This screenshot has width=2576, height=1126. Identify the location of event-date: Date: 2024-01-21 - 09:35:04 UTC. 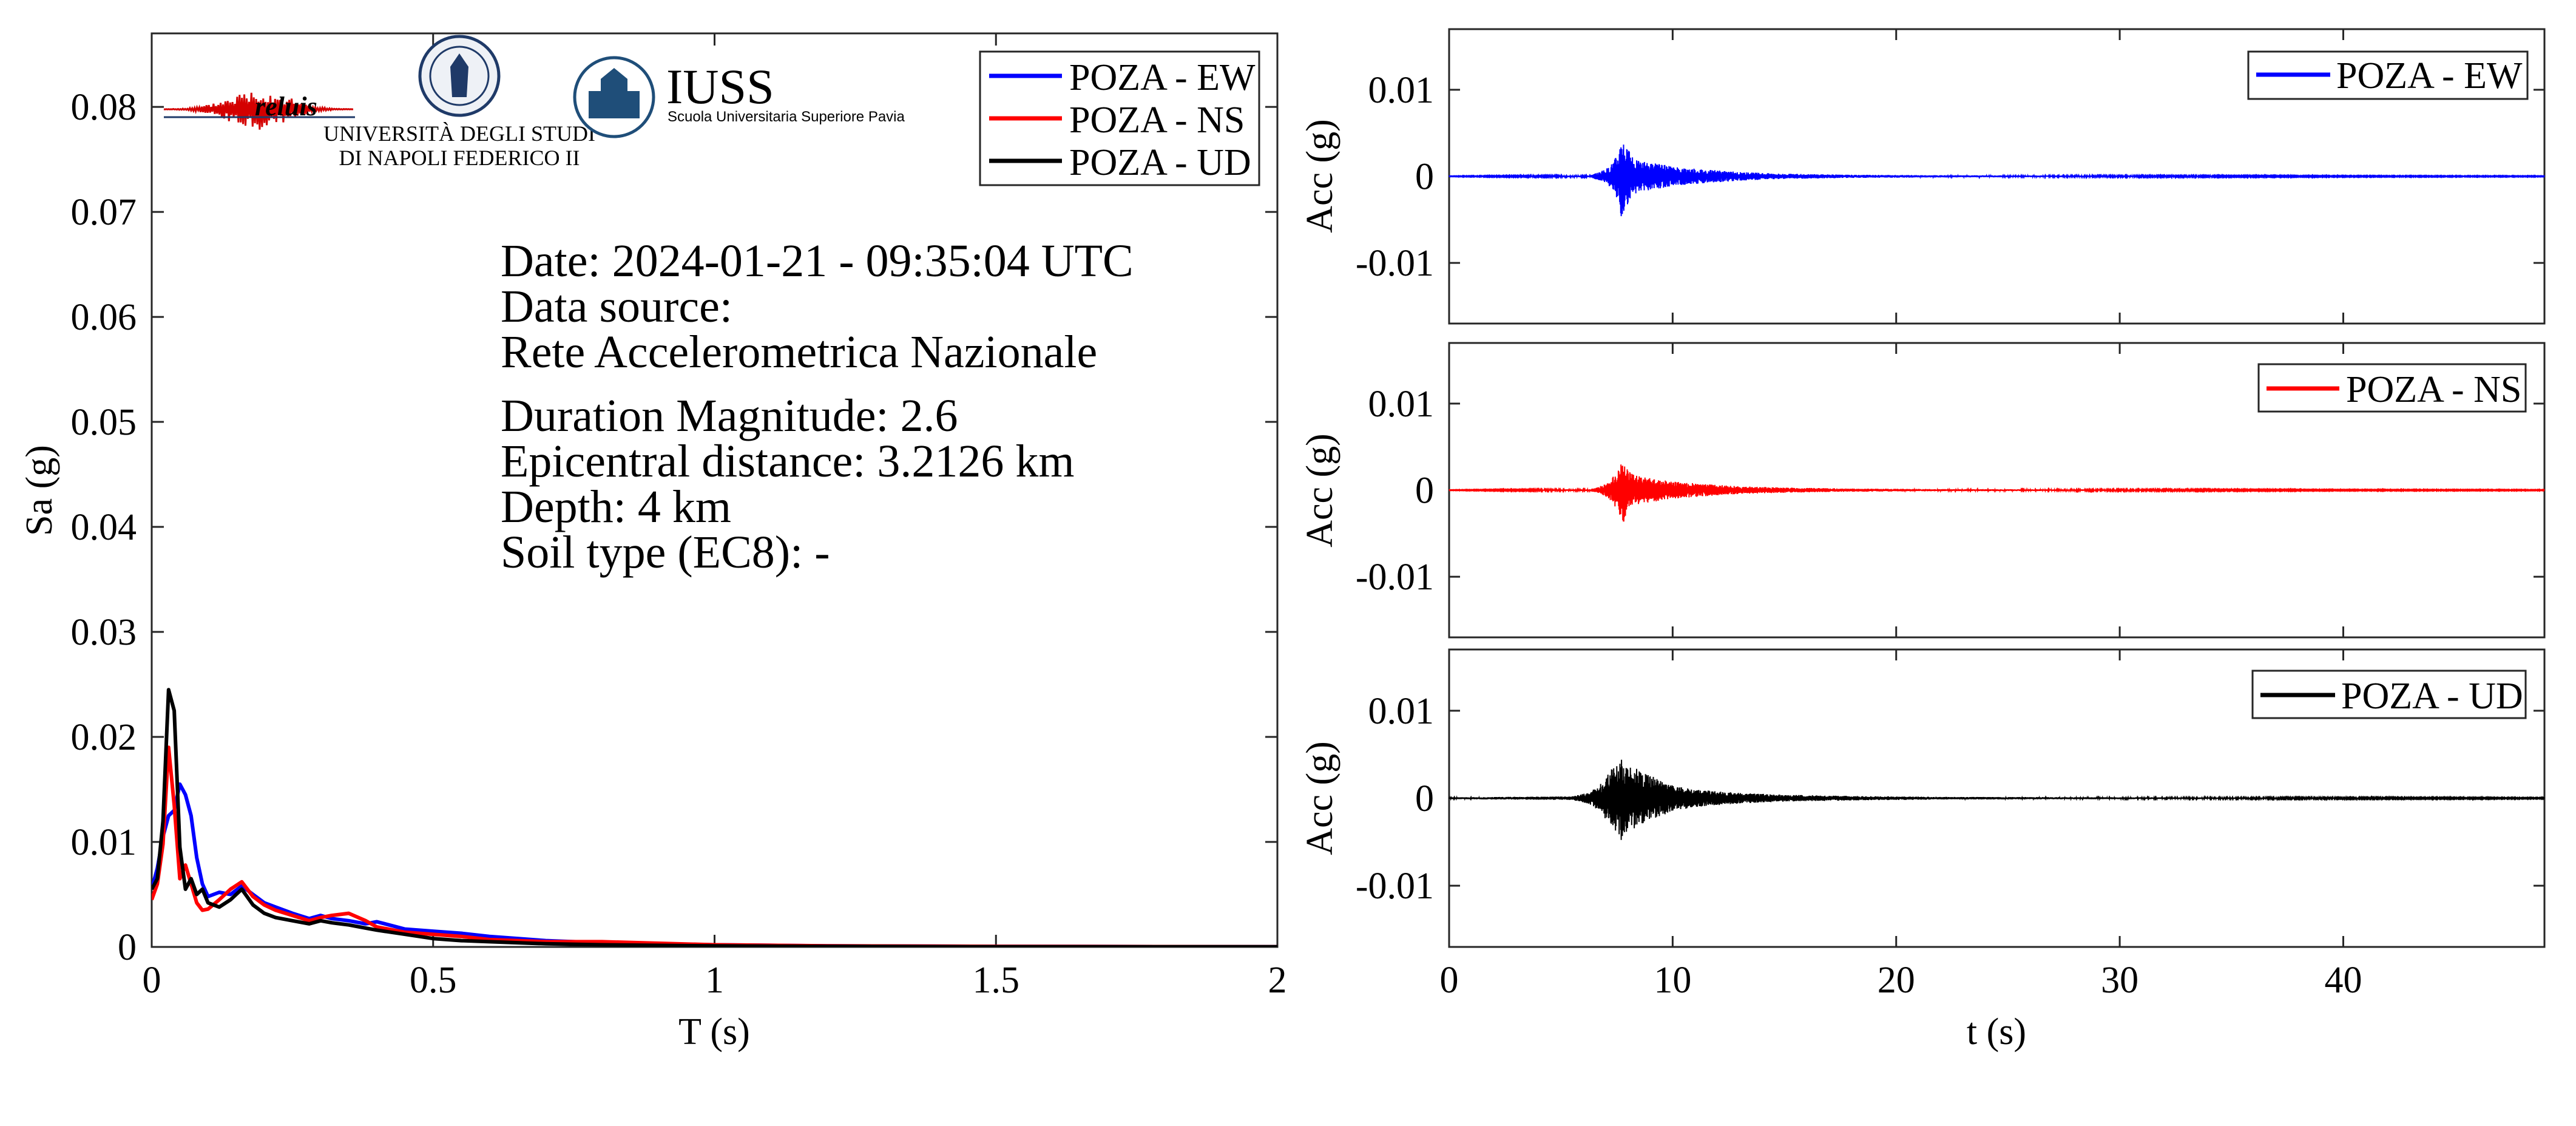
(817, 261).